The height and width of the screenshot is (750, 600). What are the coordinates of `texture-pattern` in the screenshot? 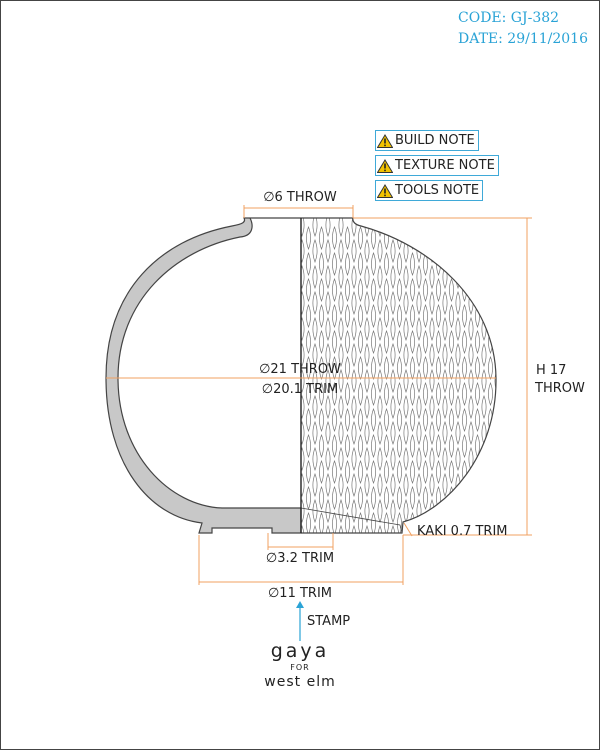 It's located at (399, 375).